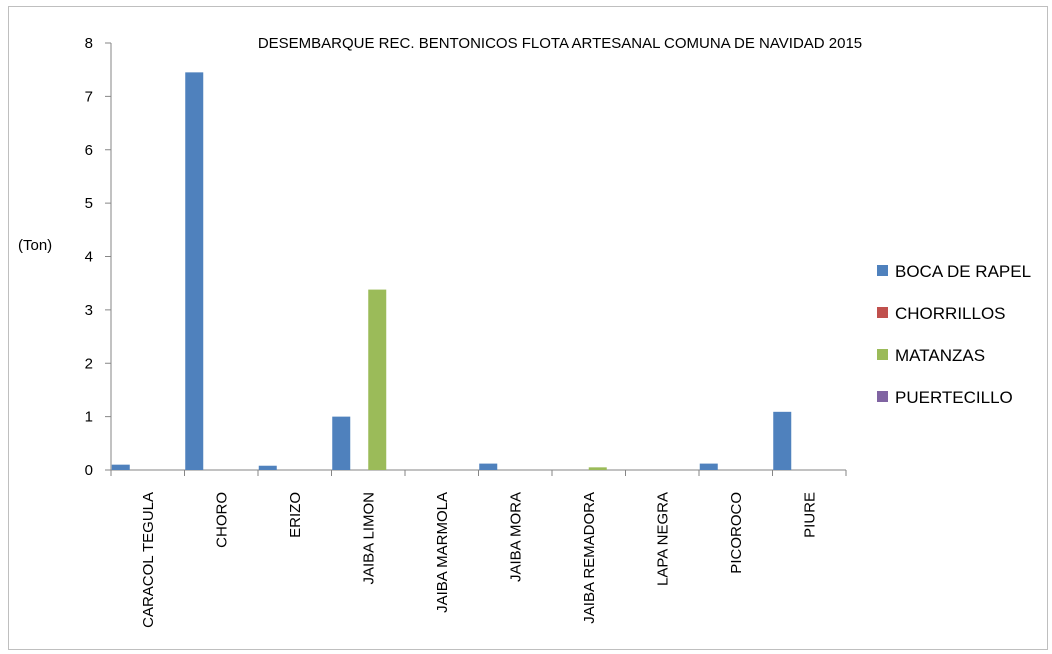 The height and width of the screenshot is (654, 1052). I want to click on y-tick-label: 1, so click(89, 417).